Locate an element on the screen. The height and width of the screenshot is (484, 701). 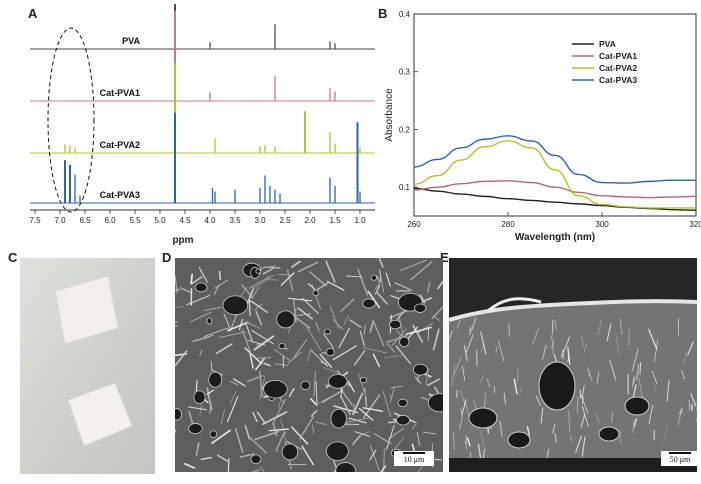
nmr-x-tick-label: 1.5 is located at coordinates (335, 220).